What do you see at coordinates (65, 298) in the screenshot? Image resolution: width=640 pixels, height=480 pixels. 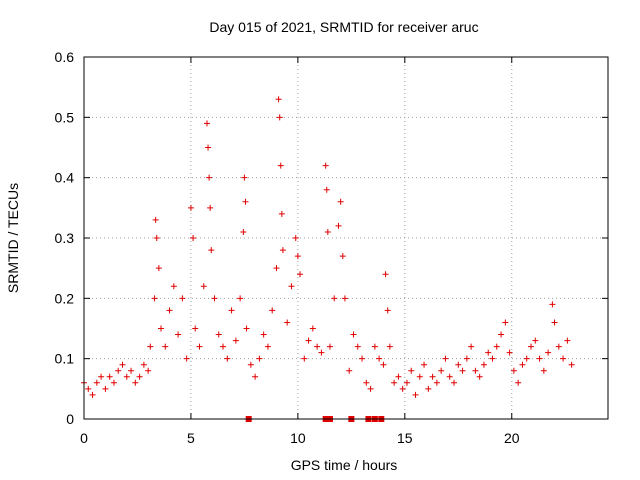 I see `y-tick-label: 0.2` at bounding box center [65, 298].